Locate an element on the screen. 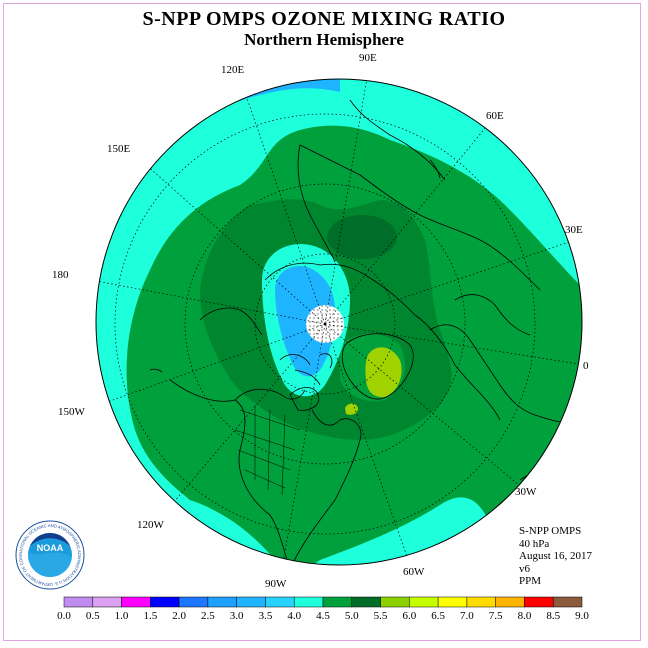 The height and width of the screenshot is (648, 648). metadata-block: S-NPP OMPS 40 hPa August 16, 2017 v6 PPM is located at coordinates (555, 556).